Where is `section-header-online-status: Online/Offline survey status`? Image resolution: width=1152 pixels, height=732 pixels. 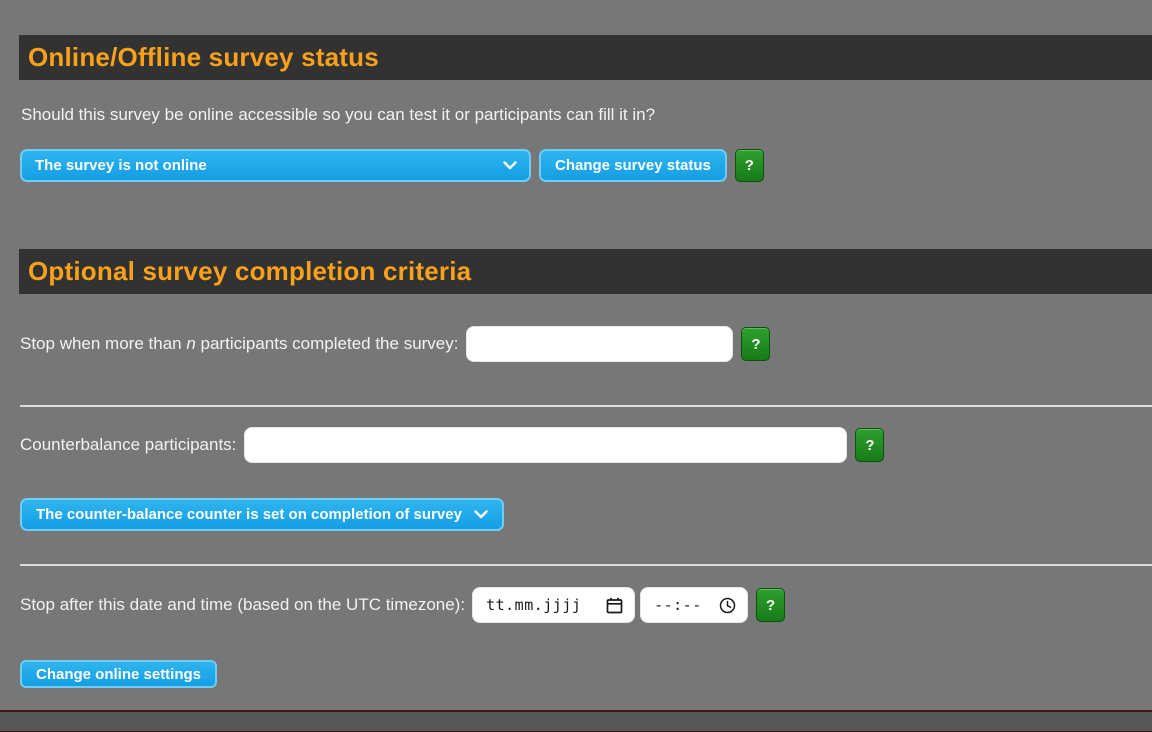
section-header-online-status: Online/Offline survey status is located at coordinates (585, 57).